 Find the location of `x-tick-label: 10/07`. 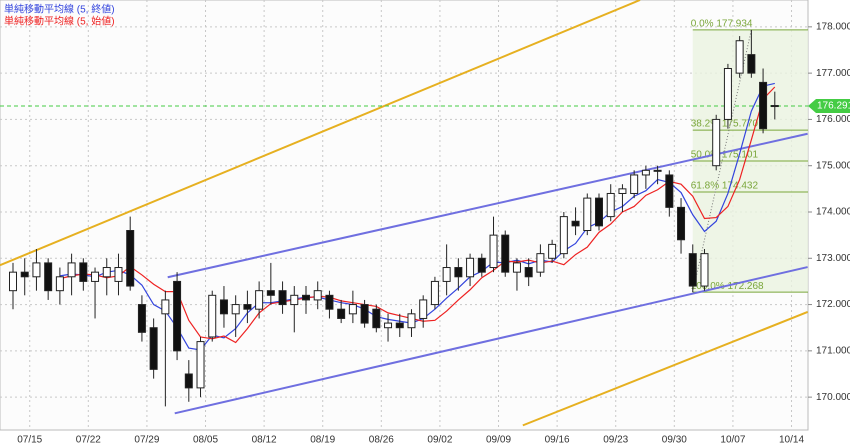

x-tick-label: 10/07 is located at coordinates (732, 440).